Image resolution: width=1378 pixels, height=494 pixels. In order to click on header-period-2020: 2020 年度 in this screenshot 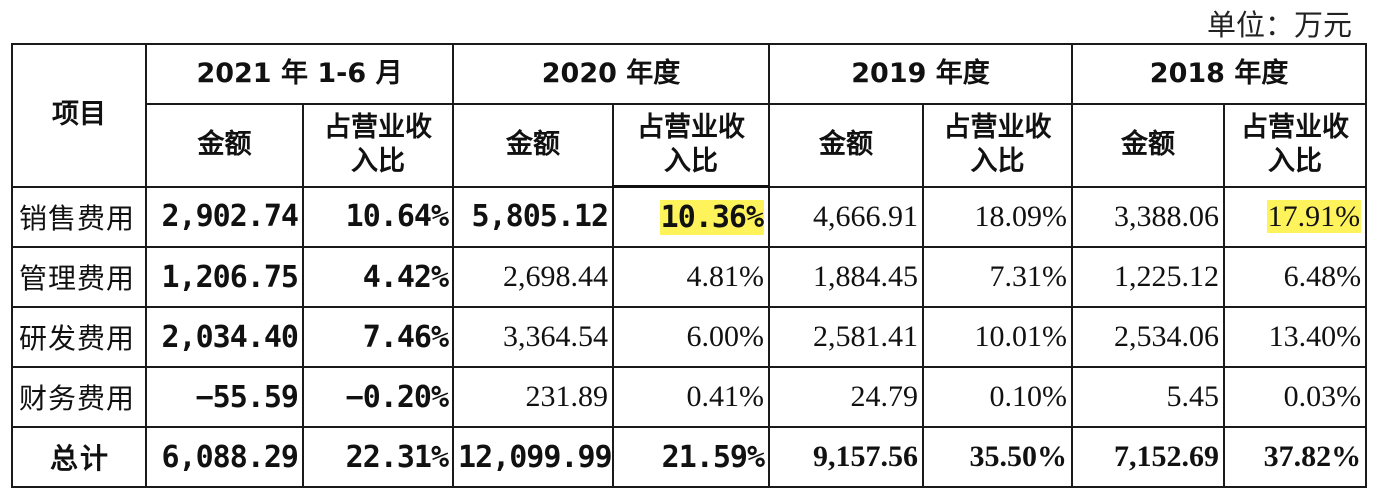, I will do `click(611, 74)`.